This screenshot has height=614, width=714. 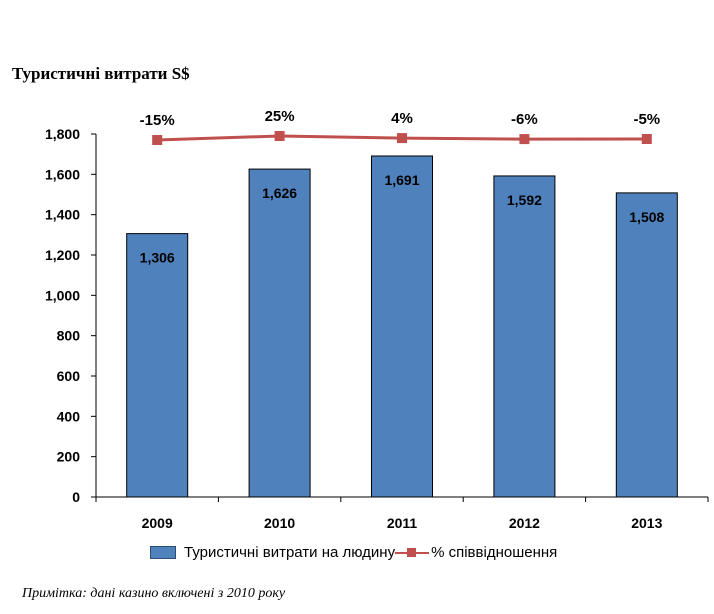 I want to click on line-data-label: -15%, so click(x=157, y=120).